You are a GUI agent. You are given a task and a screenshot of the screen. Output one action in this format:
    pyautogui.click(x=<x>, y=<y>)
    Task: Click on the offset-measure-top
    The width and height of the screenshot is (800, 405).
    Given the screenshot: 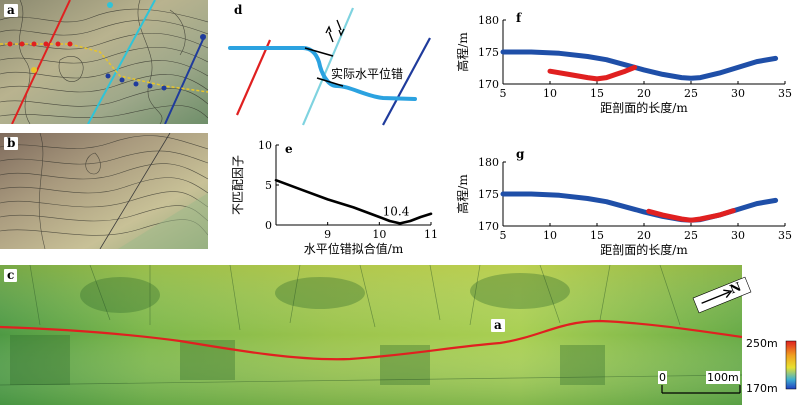 What is the action you would take?
    pyautogui.click(x=319, y=52)
    